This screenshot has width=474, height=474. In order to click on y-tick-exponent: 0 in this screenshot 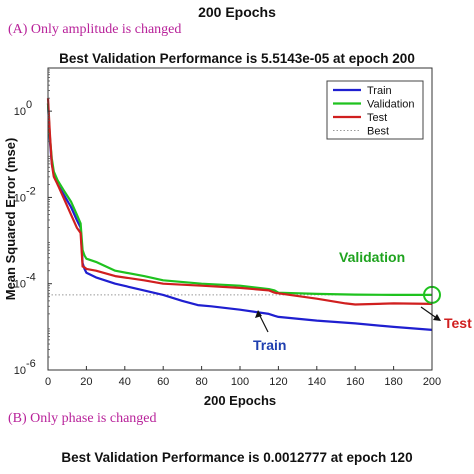, I will do `click(29, 105)`.